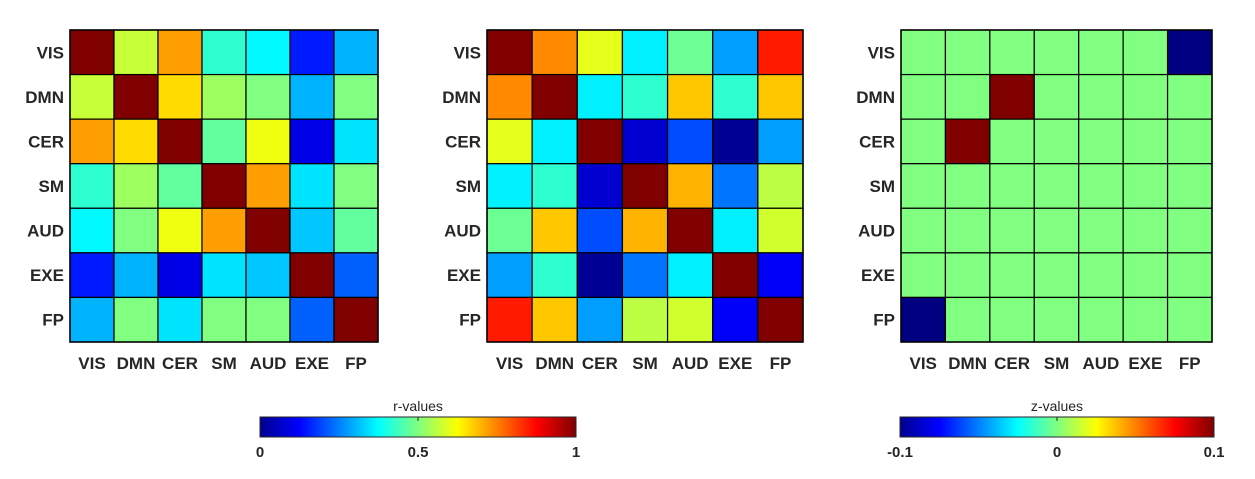 Image resolution: width=1255 pixels, height=479 pixels. I want to click on heatmap-cell-1-sm-dmn, so click(136, 186).